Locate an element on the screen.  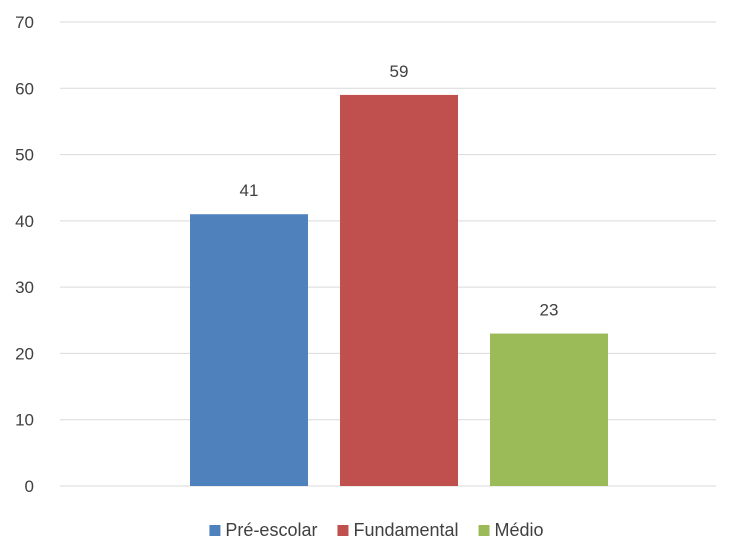
y-tick-label: 40 is located at coordinates (24, 221).